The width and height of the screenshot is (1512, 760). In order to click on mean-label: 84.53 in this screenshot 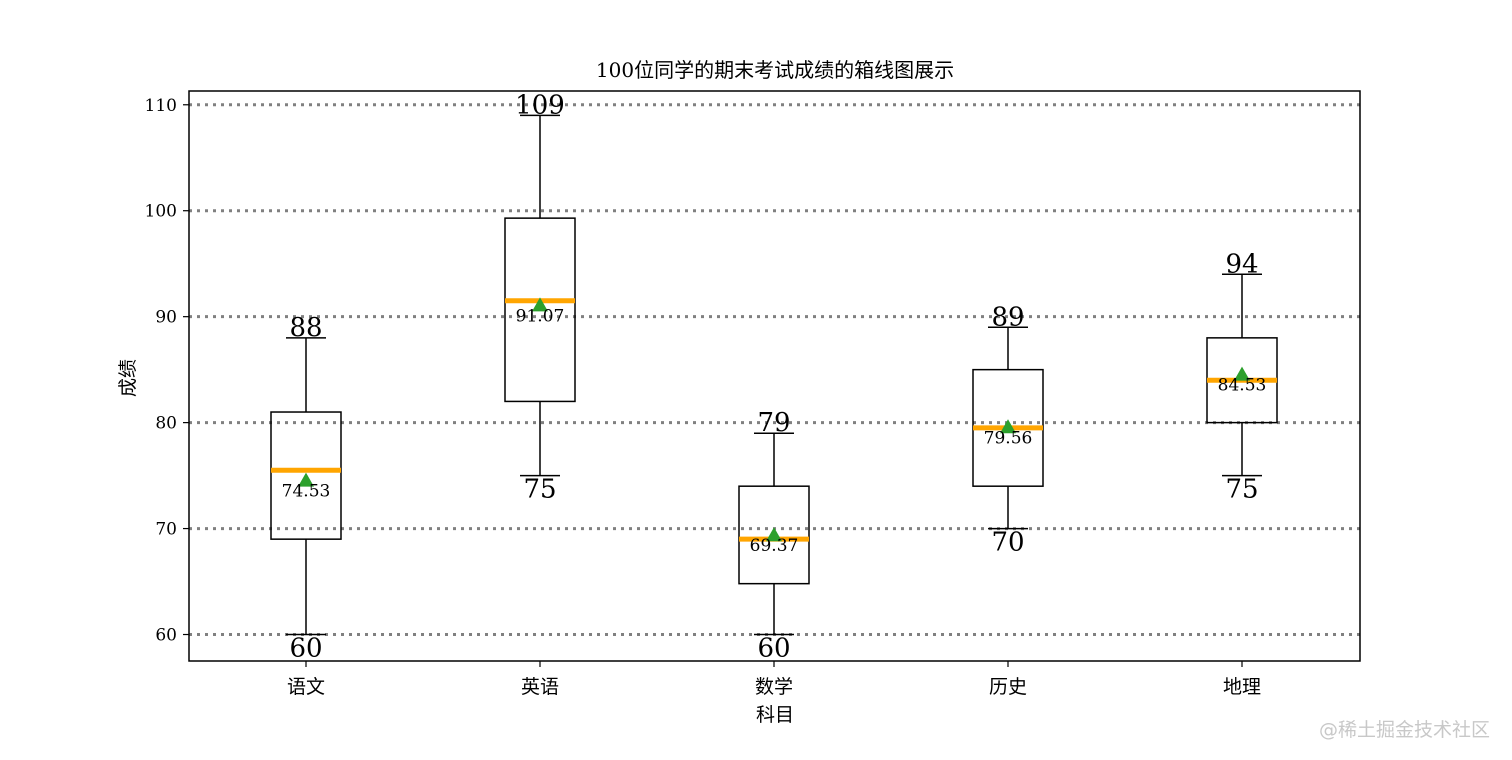, I will do `click(1242, 386)`.